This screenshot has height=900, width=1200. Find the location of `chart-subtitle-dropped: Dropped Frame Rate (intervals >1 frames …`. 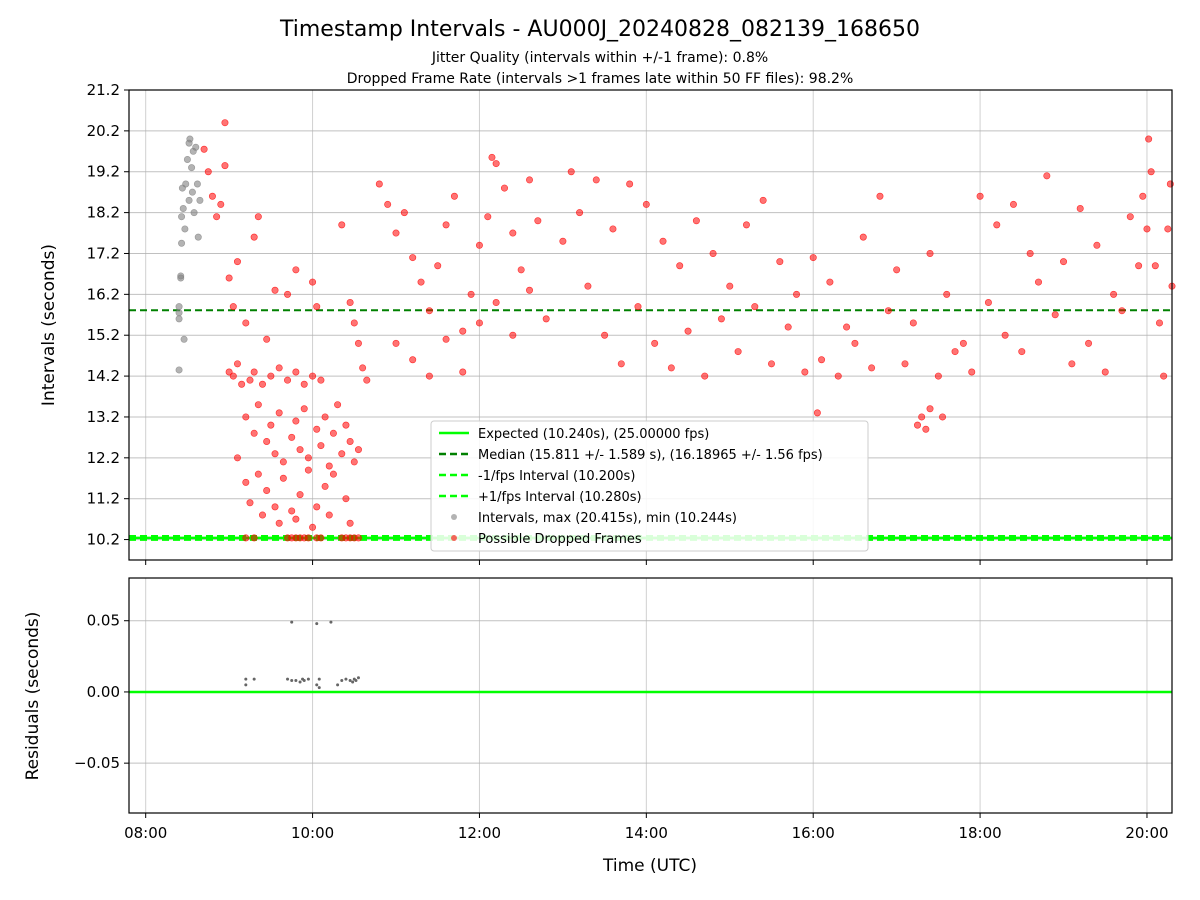

chart-subtitle-dropped: Dropped Frame Rate (intervals >1 frames … is located at coordinates (600, 79).